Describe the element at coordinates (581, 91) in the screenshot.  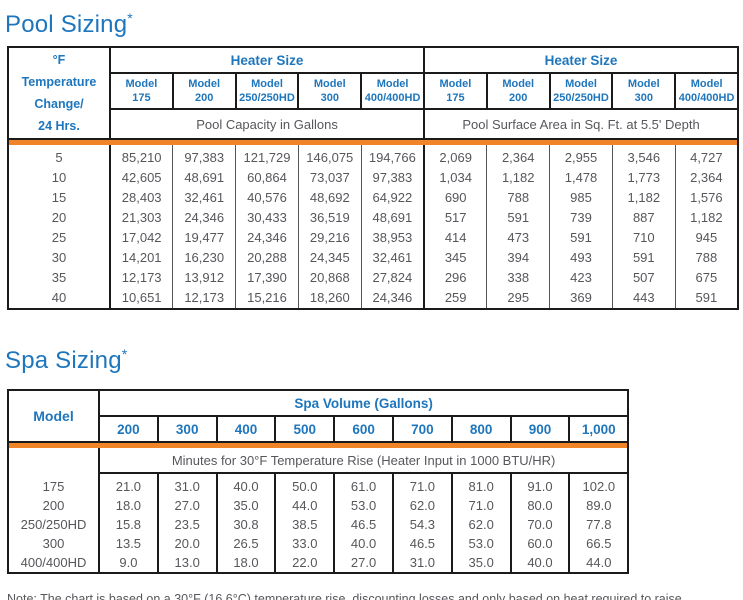
I see `model-header: Model 250/250HD` at that location.